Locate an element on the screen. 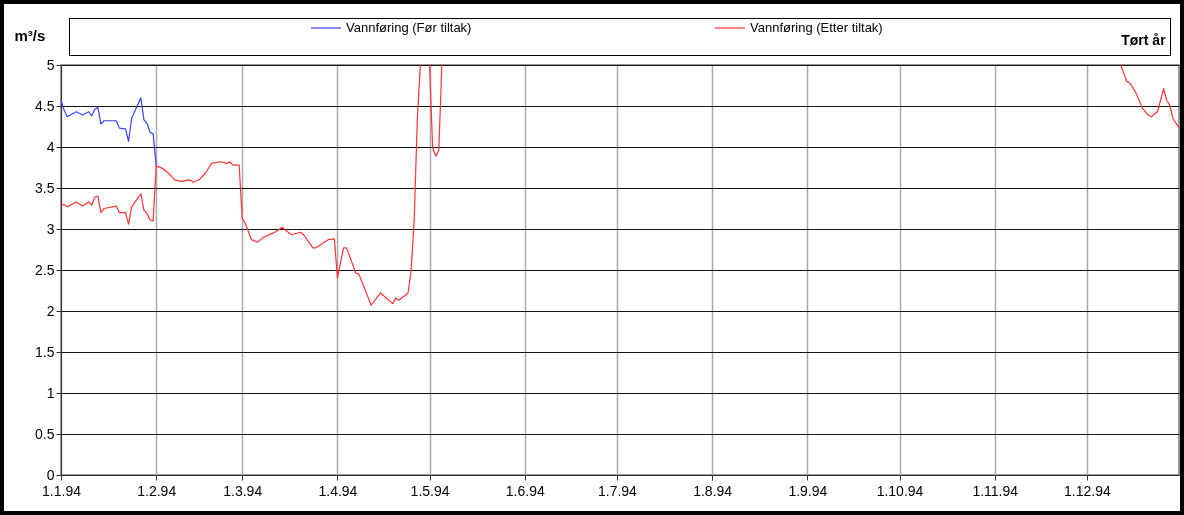 The width and height of the screenshot is (1184, 515). y-tick-label: 3.5 is located at coordinates (45, 187).